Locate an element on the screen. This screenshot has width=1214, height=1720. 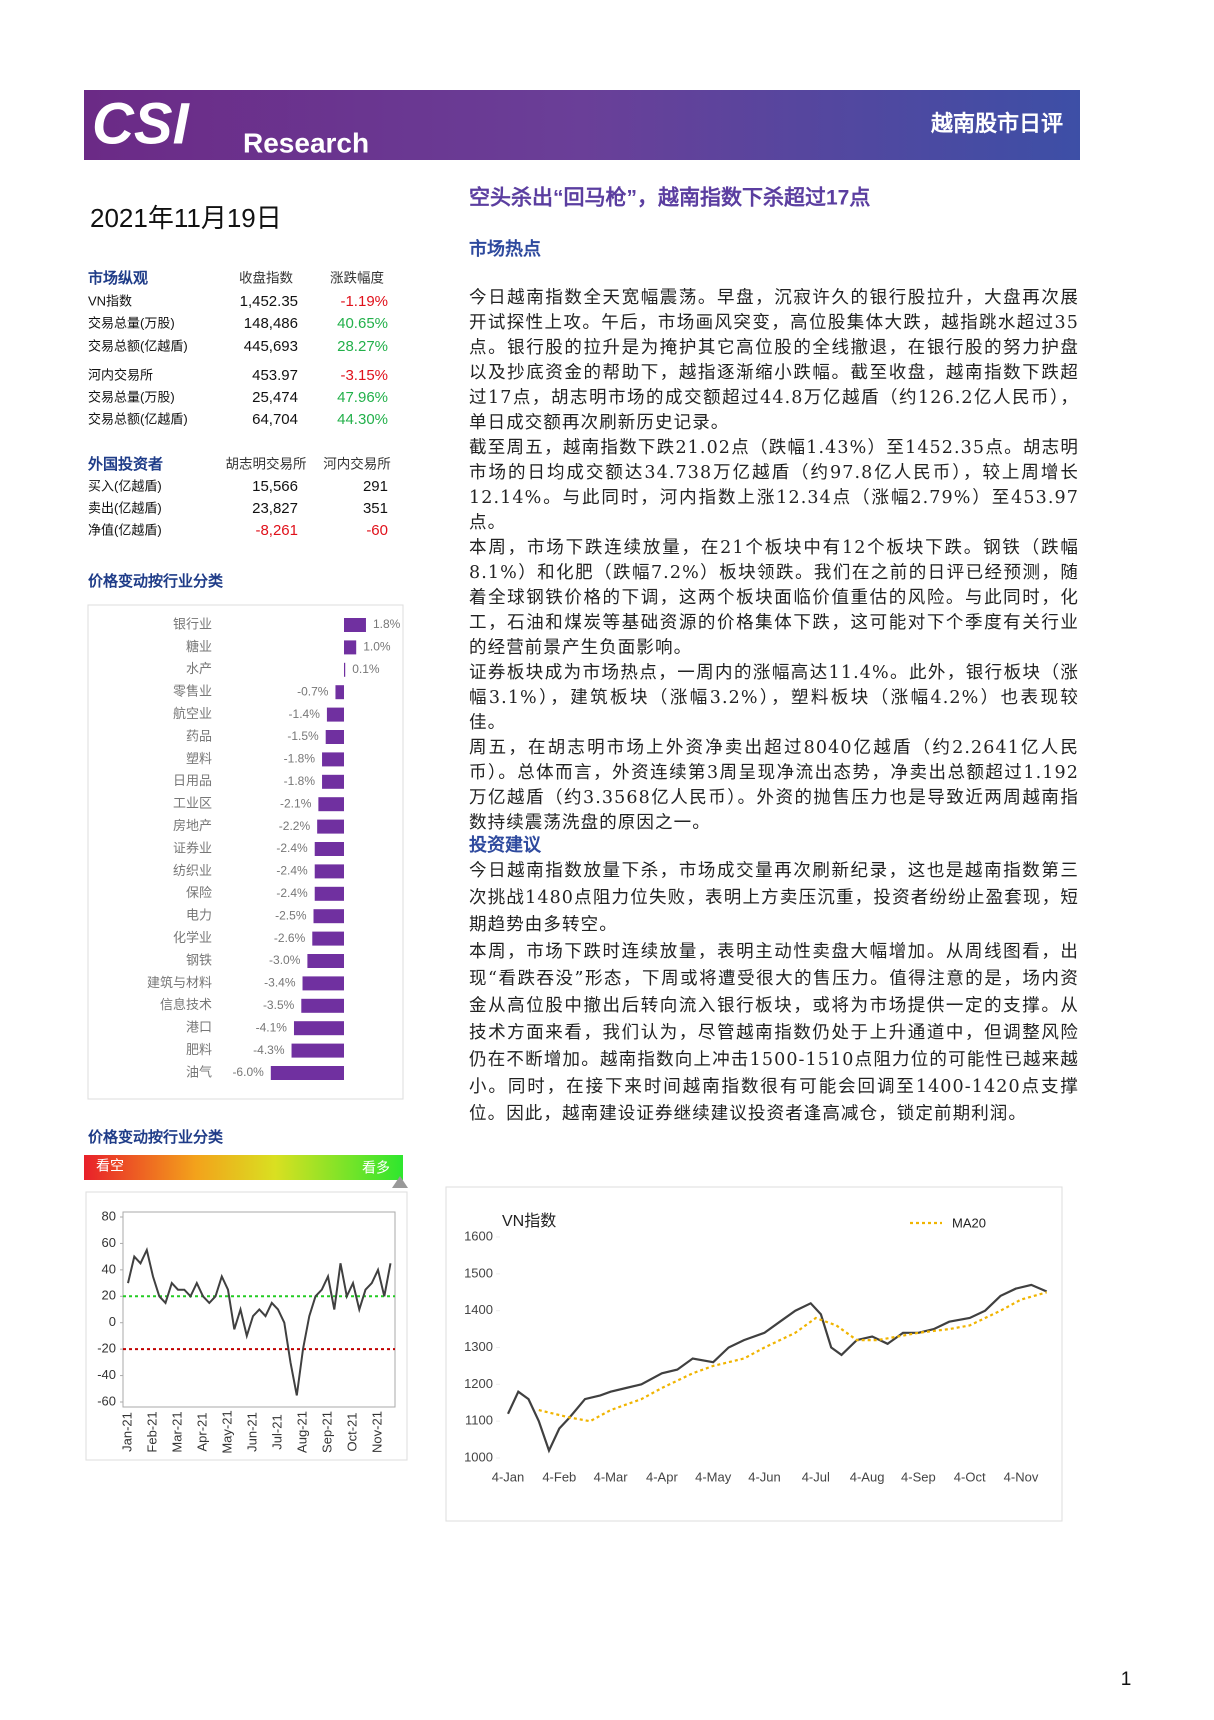
section-heading: 市场热点 is located at coordinates (505, 248).